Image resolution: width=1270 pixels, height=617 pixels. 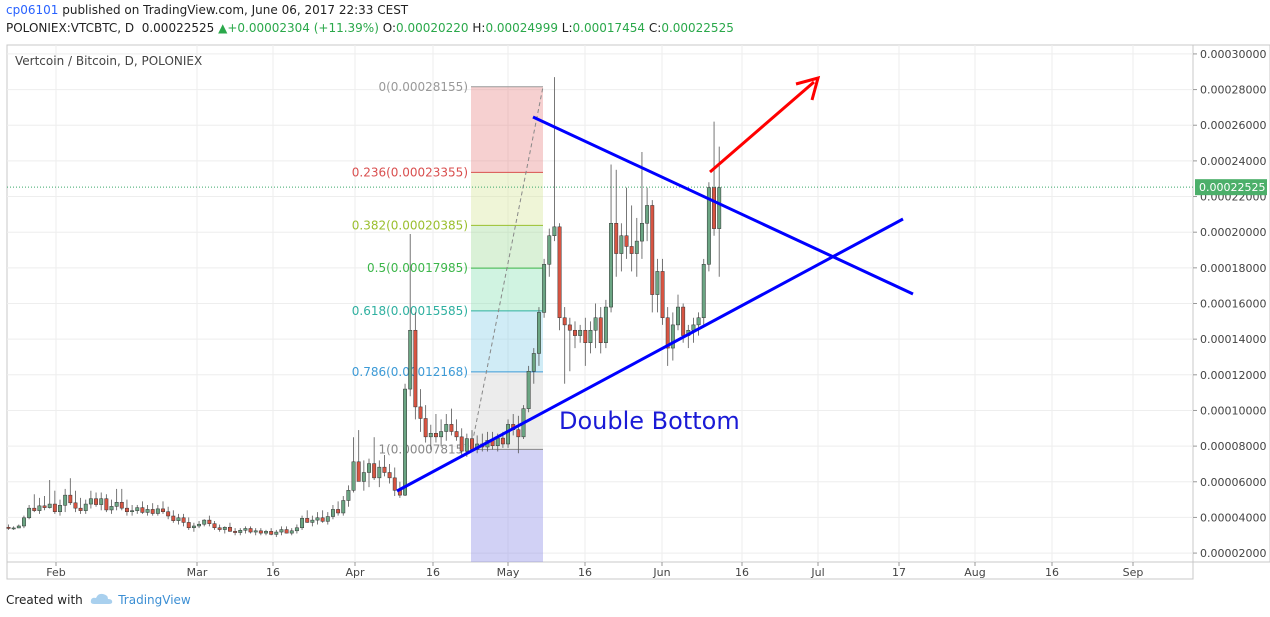 What do you see at coordinates (661, 572) in the screenshot?
I see `x-tick-label: Jun` at bounding box center [661, 572].